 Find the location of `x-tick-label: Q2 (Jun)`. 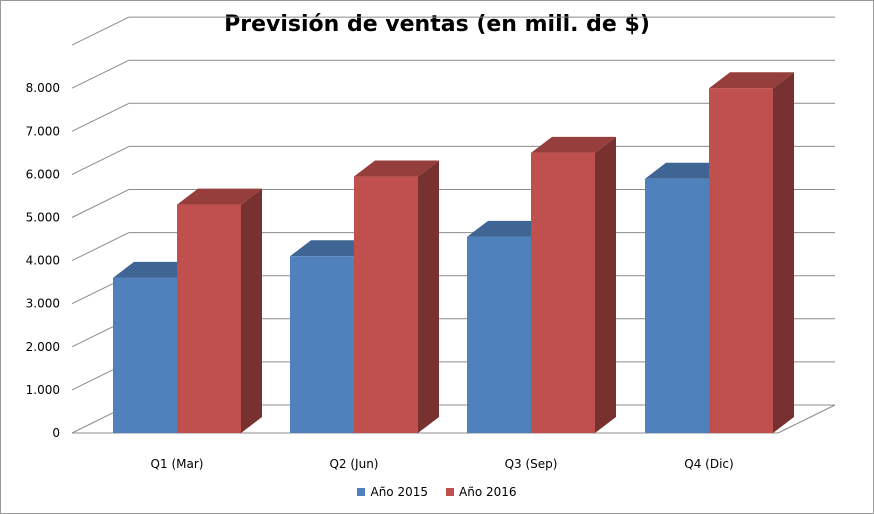

x-tick-label: Q2 (Jun) is located at coordinates (353, 464).